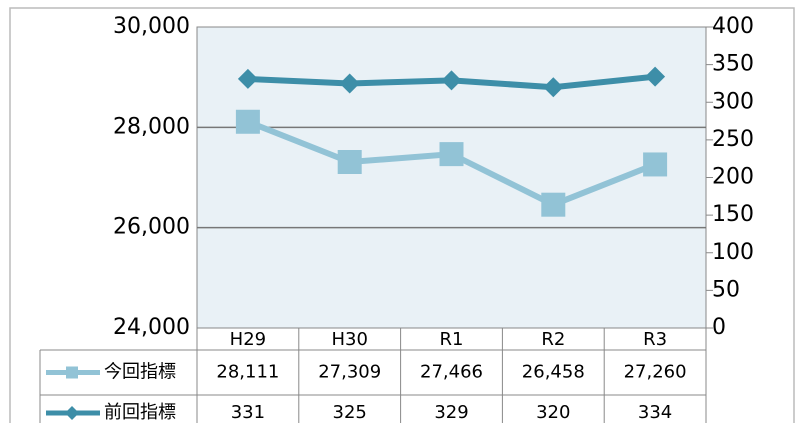 The height and width of the screenshot is (427, 795). What do you see at coordinates (733, 214) in the screenshot?
I see `y2-tick-label: 150` at bounding box center [733, 214].